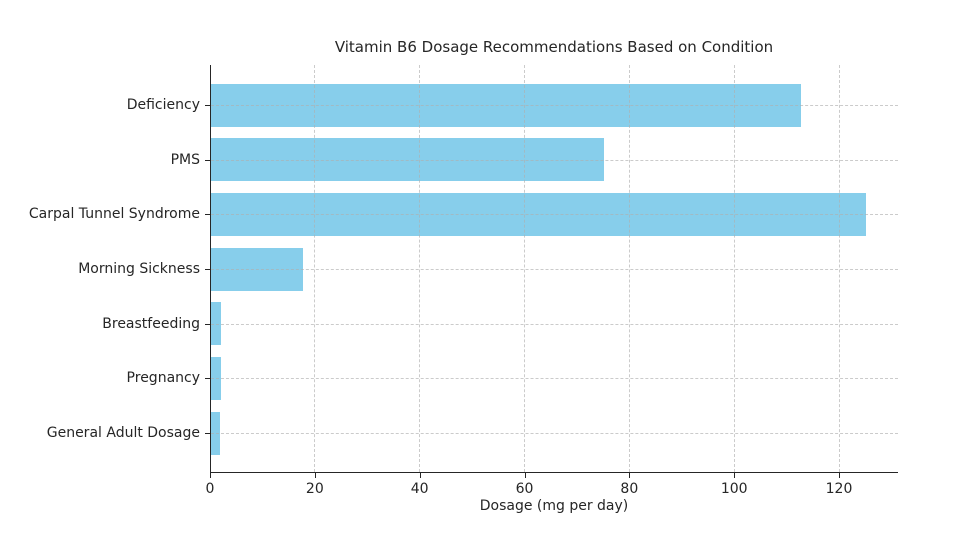  Describe the element at coordinates (314, 489) in the screenshot. I see `x-tick-label: 20` at that location.